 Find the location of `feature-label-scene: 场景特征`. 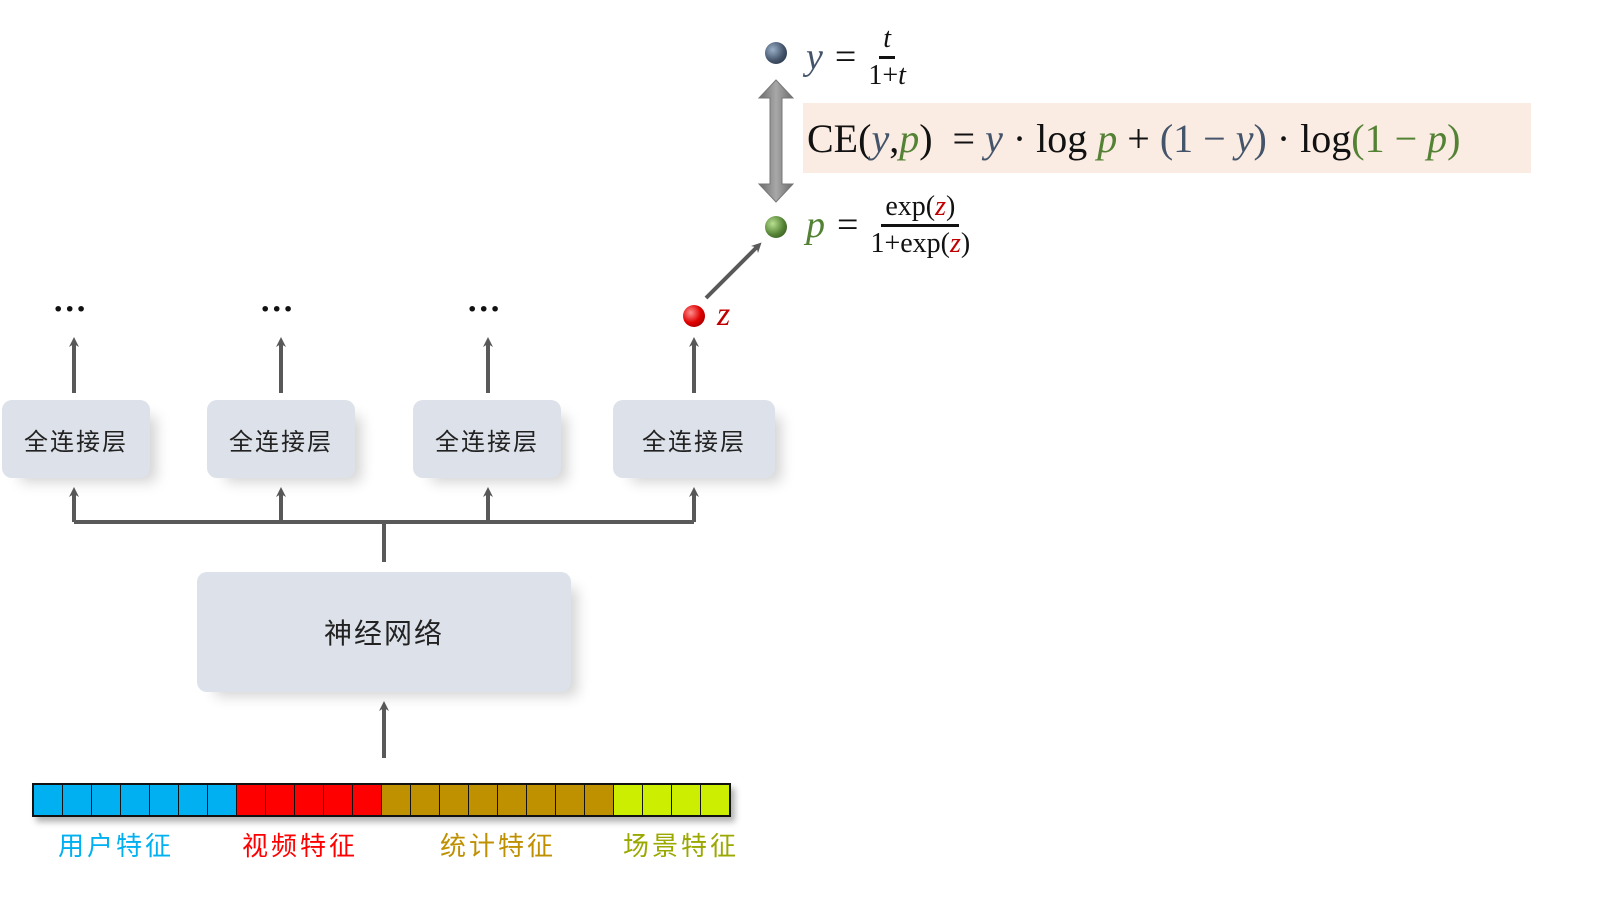

feature-label-scene: 场景特征 is located at coordinates (681, 847).